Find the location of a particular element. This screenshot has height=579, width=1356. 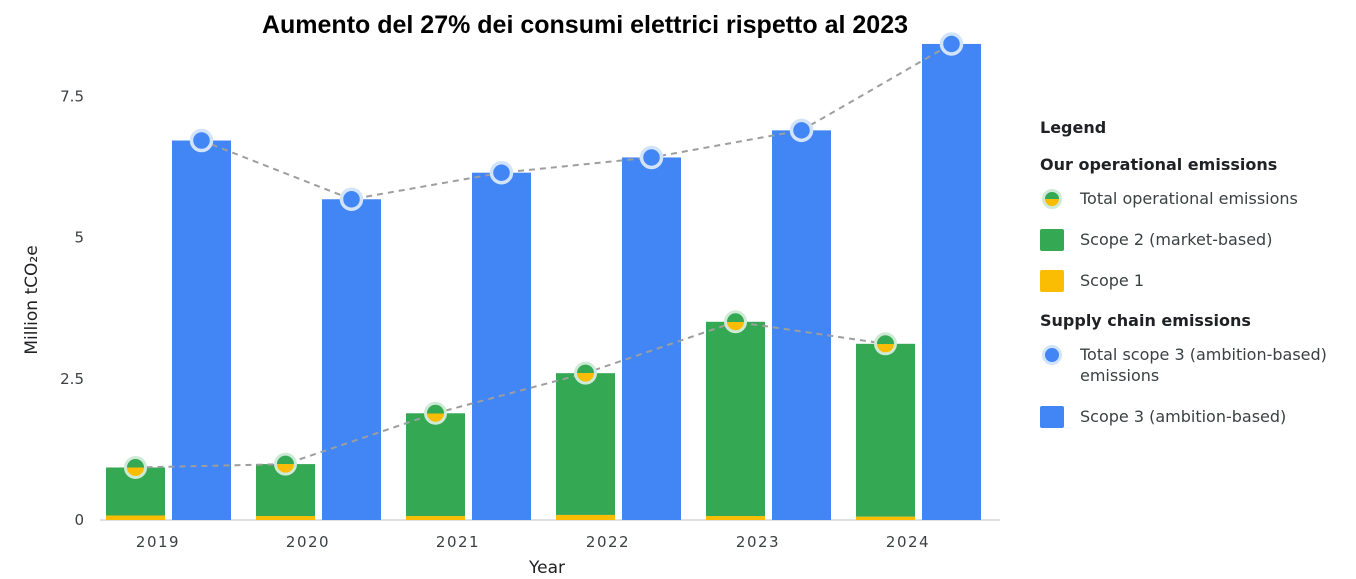

y-axis-ticks: 0 2.5 5 7.5 is located at coordinates (72, 308).